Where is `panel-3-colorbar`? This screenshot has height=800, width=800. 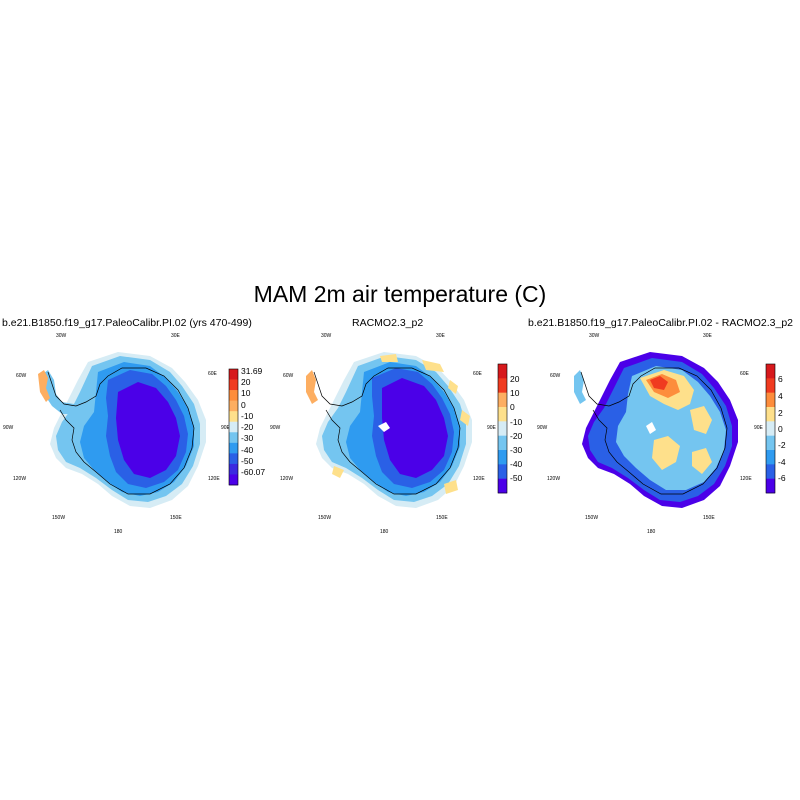
panel-3-colorbar is located at coordinates (770, 428).